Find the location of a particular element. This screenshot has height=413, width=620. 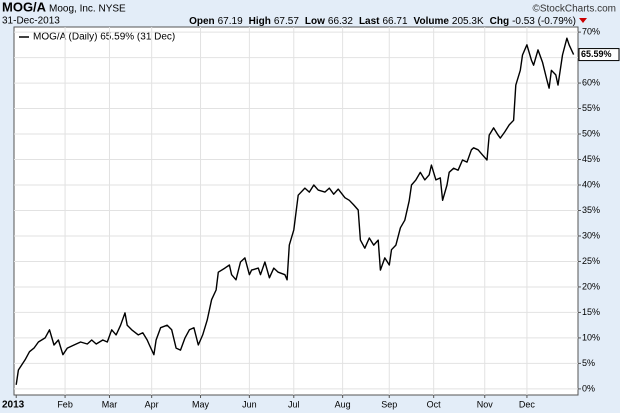

x-tick-label: Nov is located at coordinates (485, 404).